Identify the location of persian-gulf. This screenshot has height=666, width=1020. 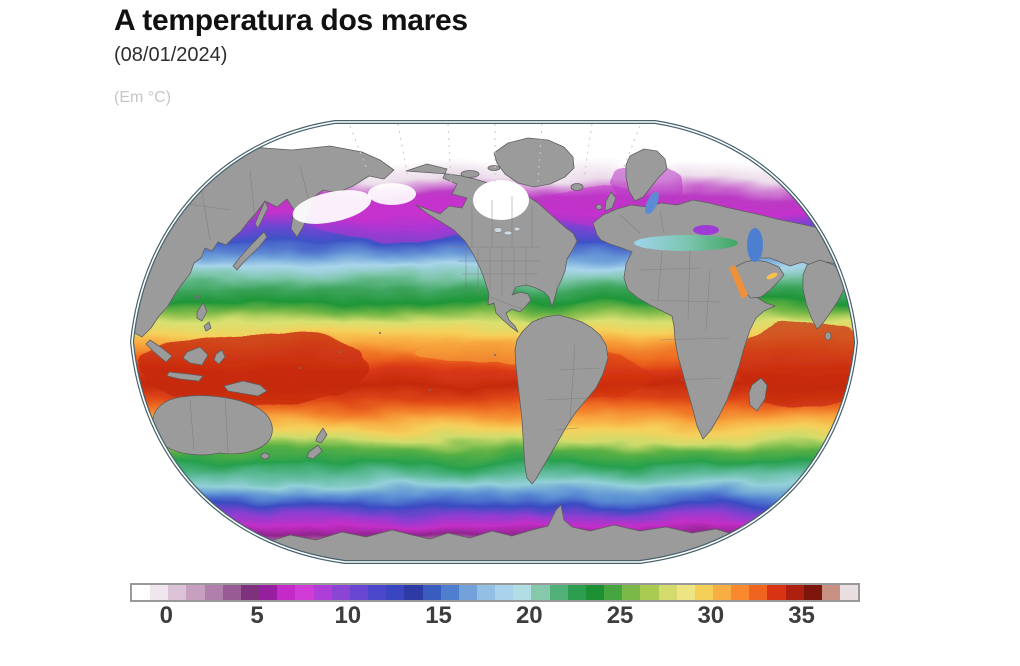
(772, 276).